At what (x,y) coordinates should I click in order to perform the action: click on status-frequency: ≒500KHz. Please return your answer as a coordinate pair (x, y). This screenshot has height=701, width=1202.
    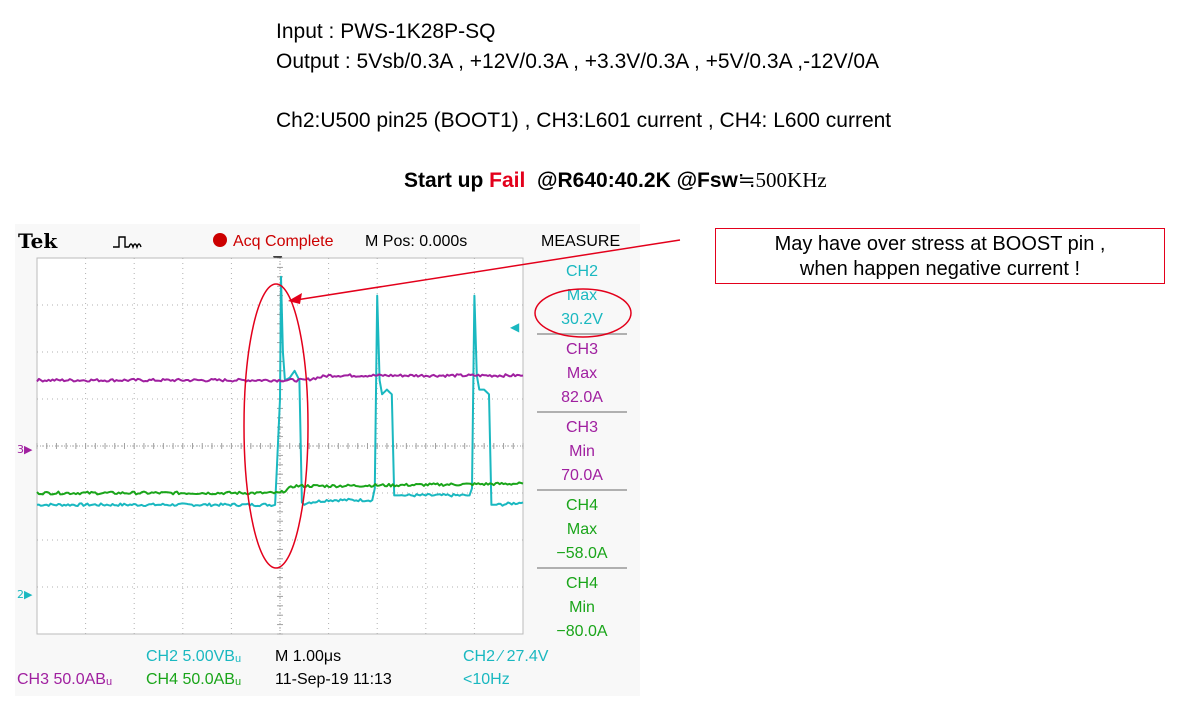
    Looking at the image, I should click on (782, 180).